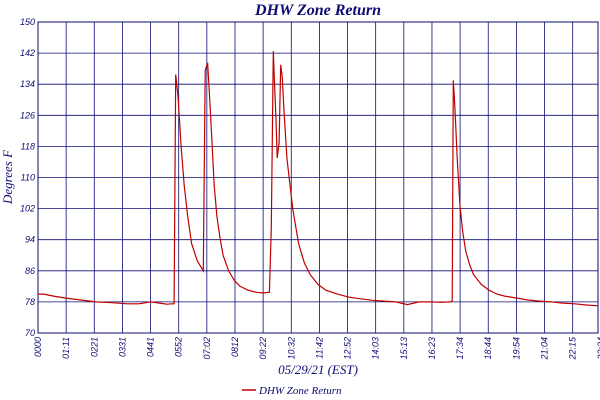  I want to click on y-tick-label: 126, so click(27, 115).